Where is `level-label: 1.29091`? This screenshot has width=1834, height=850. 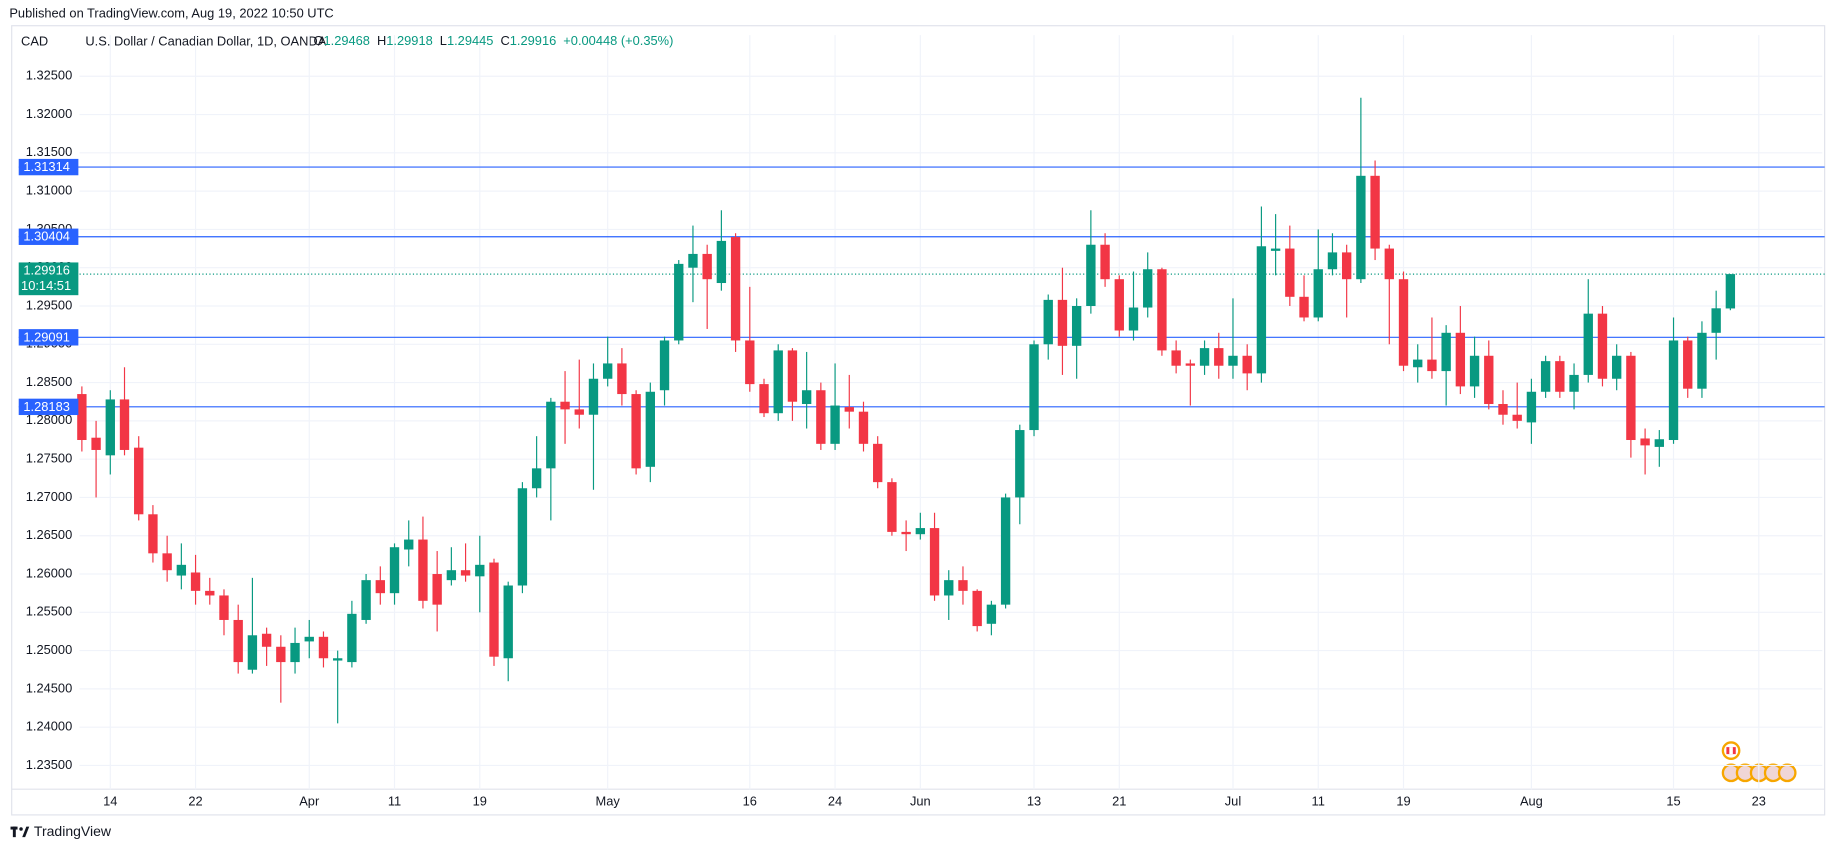 level-label: 1.29091 is located at coordinates (46, 336).